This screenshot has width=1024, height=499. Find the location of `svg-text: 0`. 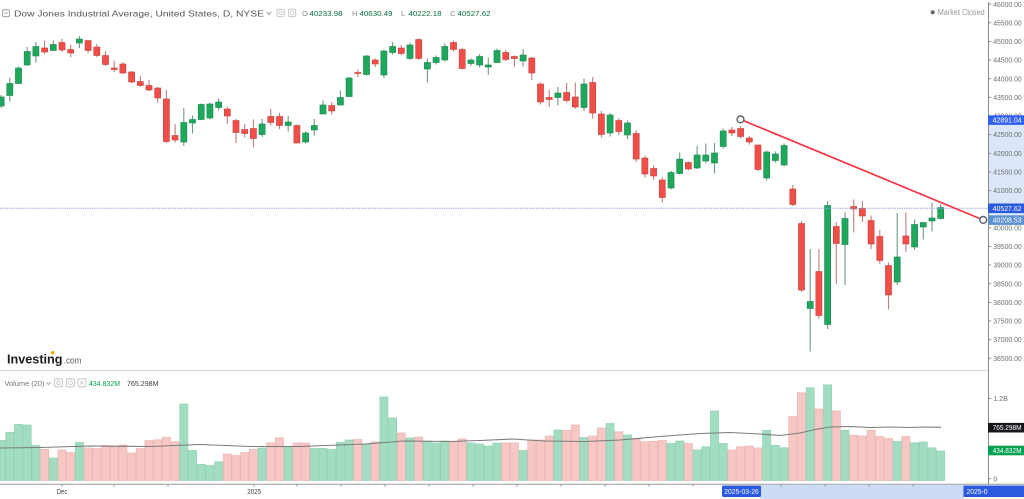

svg-text: 0 is located at coordinates (995, 478).